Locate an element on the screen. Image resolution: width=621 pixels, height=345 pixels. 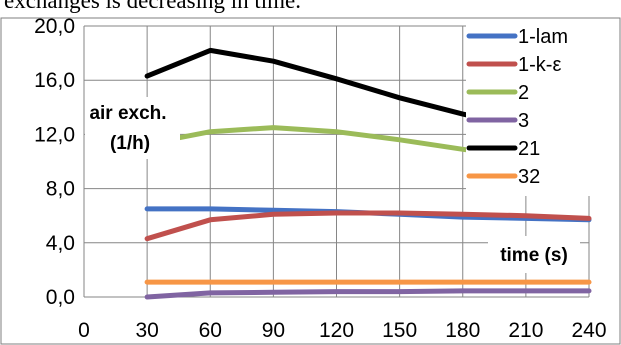
y-tick-label: 16,0 is located at coordinates (54, 80).